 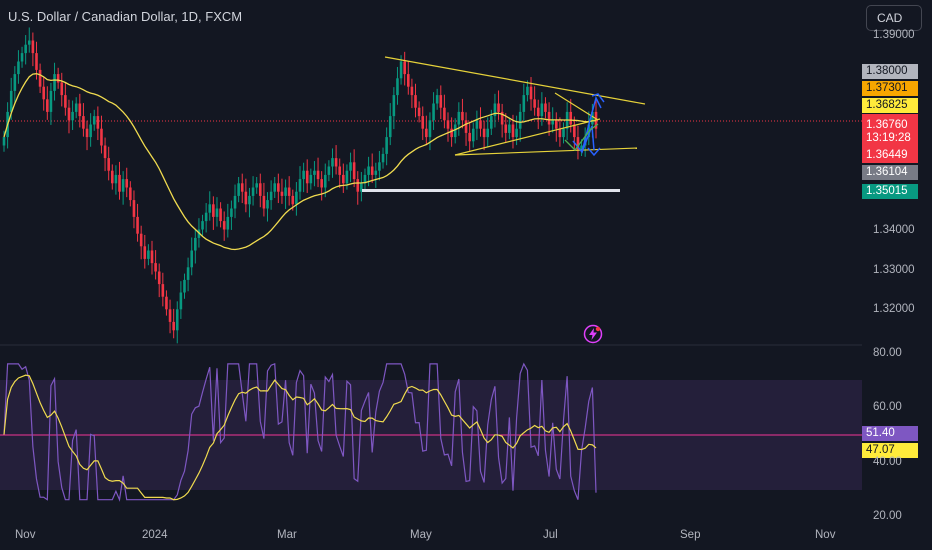 I want to click on rsi-tick: 80.00, so click(x=887, y=353).